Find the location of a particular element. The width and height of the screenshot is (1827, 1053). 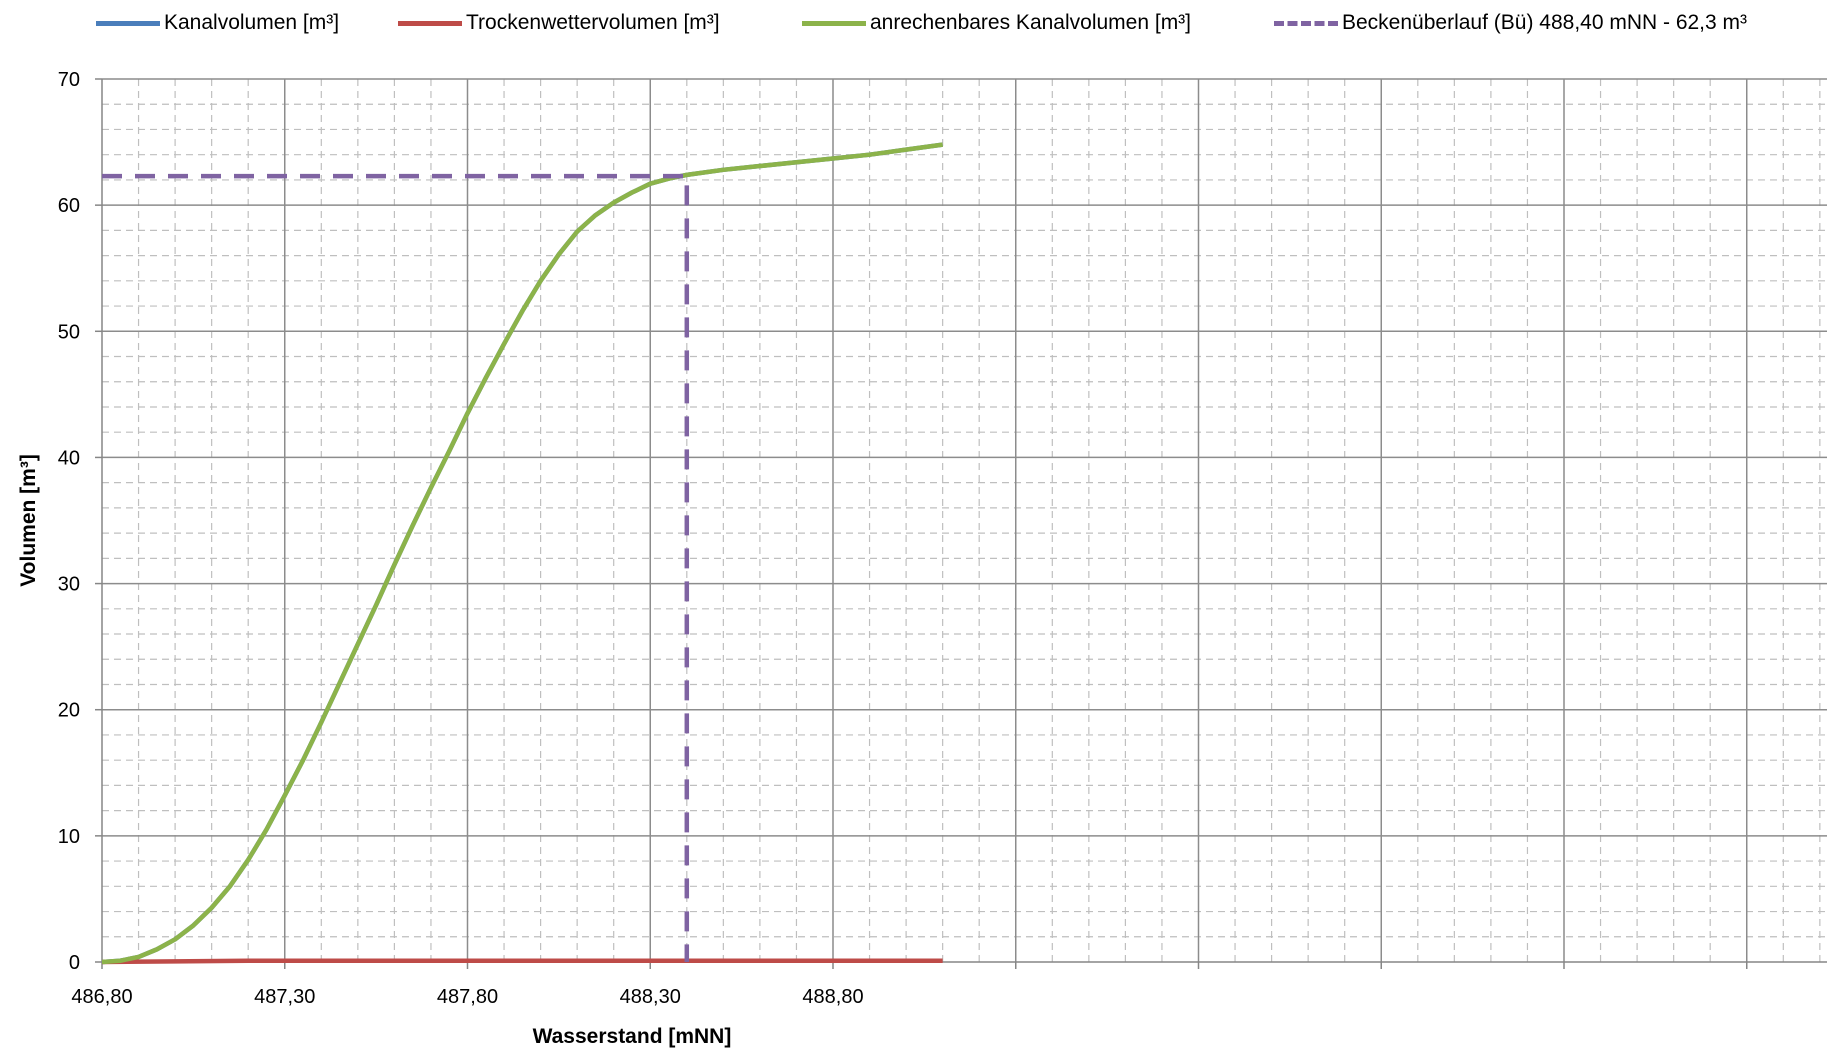

x-tick-label: 487,80 is located at coordinates (467, 997).